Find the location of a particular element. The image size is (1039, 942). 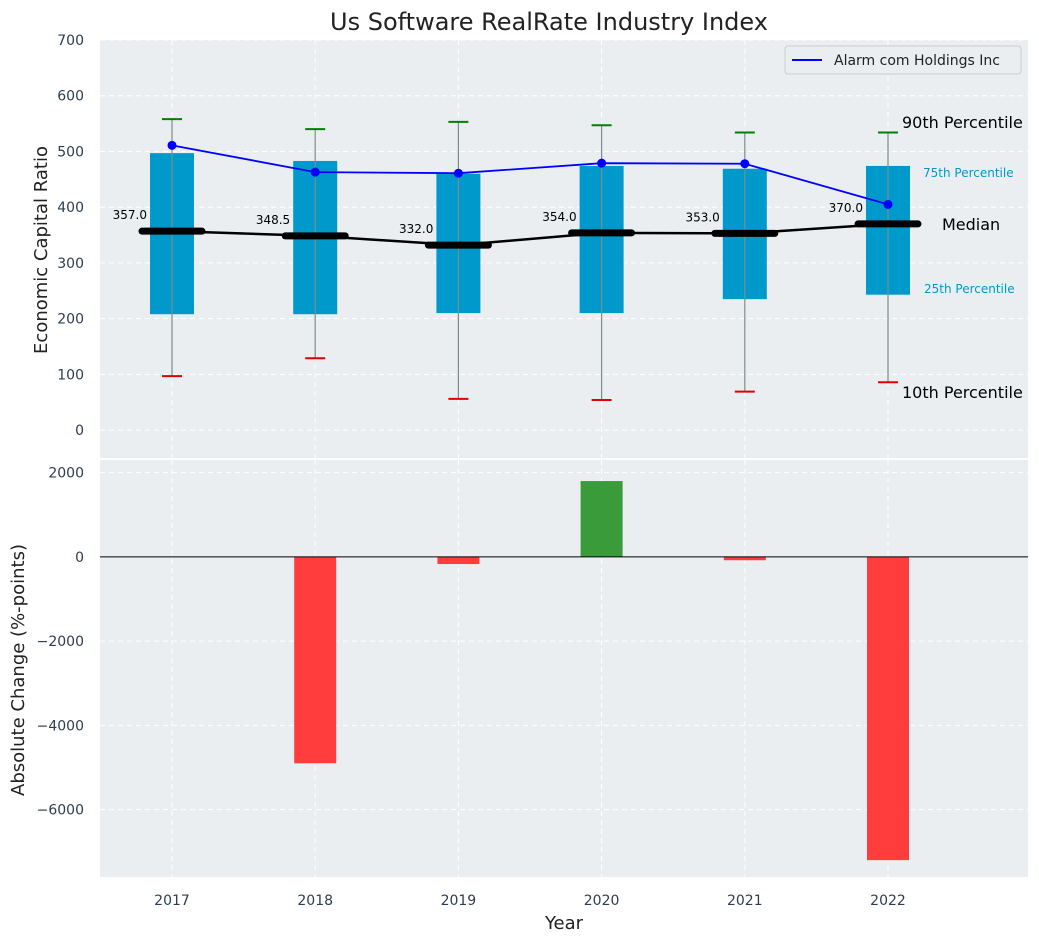

top-y-tick-label: 100 is located at coordinates (70, 375).